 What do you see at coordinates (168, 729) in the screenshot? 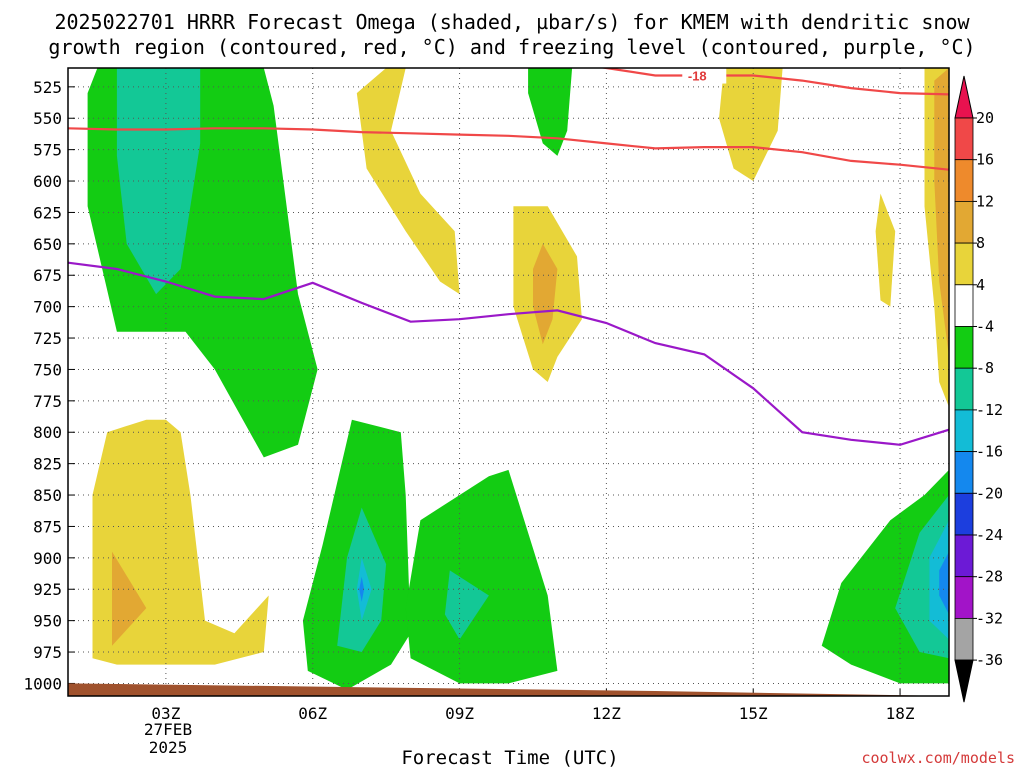
I see `x-date-label: 27FEB` at bounding box center [168, 729].